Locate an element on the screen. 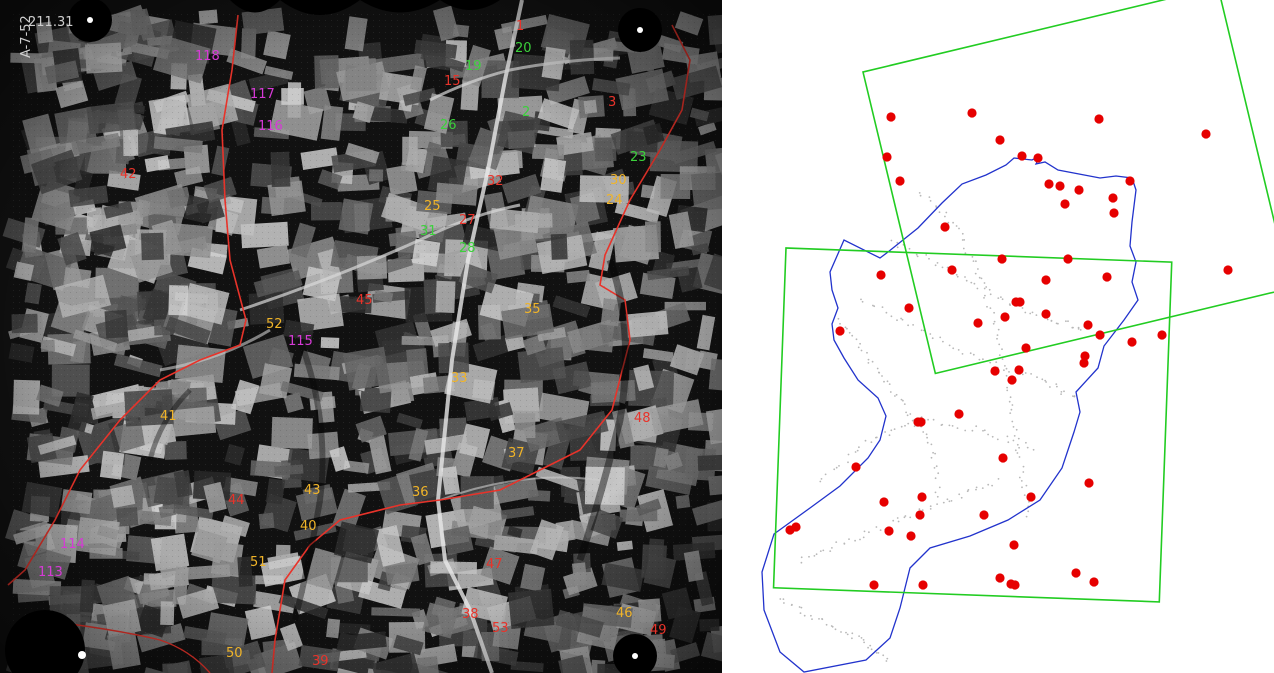 The height and width of the screenshot is (673, 1274). point-label-53: 53 is located at coordinates (500, 628).